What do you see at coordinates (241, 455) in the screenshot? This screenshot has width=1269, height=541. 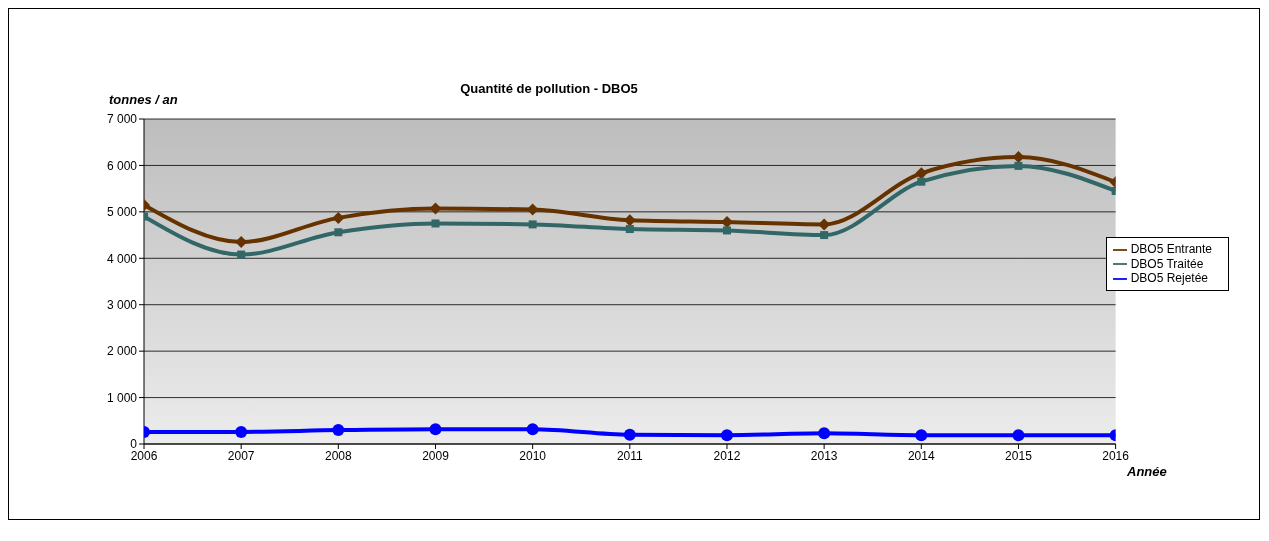 I see `x-tick-label: 2007` at bounding box center [241, 455].